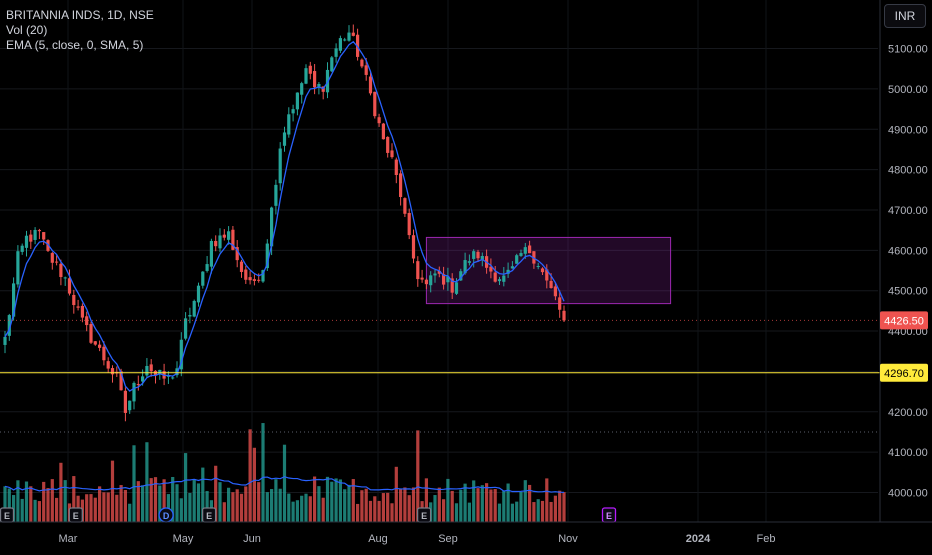 The image size is (932, 555). What do you see at coordinates (908, 453) in the screenshot?
I see `y-tick-label: 4100.00` at bounding box center [908, 453].